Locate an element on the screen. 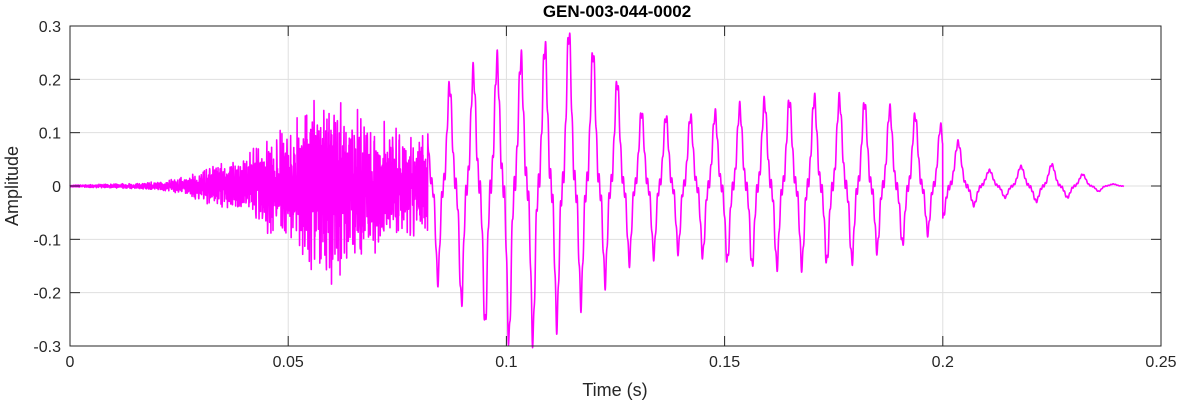 This screenshot has width=1182, height=404. x-tick-label: 0 is located at coordinates (70, 362).